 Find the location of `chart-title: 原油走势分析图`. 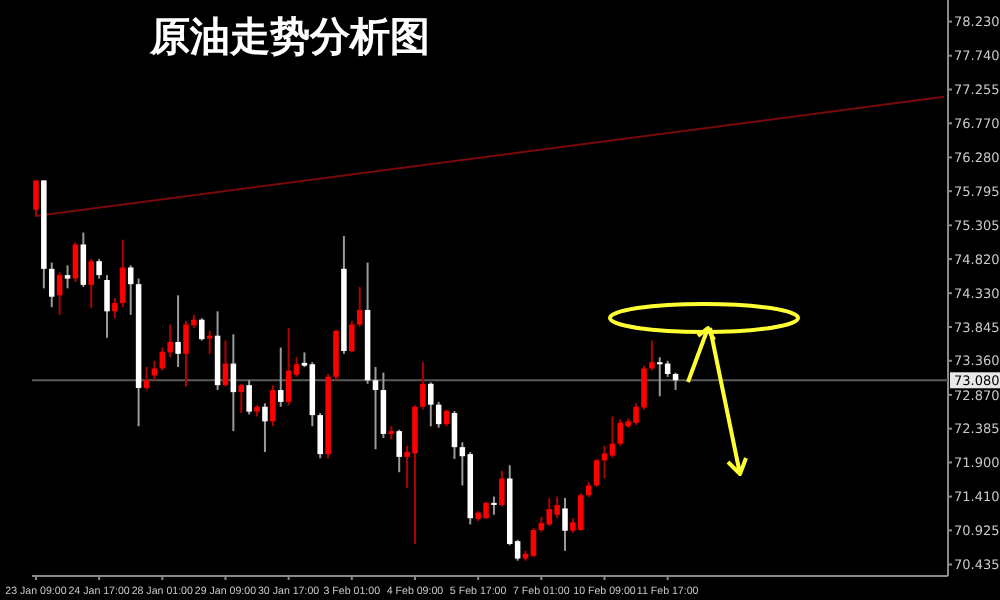

chart-title: 原油走势分析图 is located at coordinates (289, 36).